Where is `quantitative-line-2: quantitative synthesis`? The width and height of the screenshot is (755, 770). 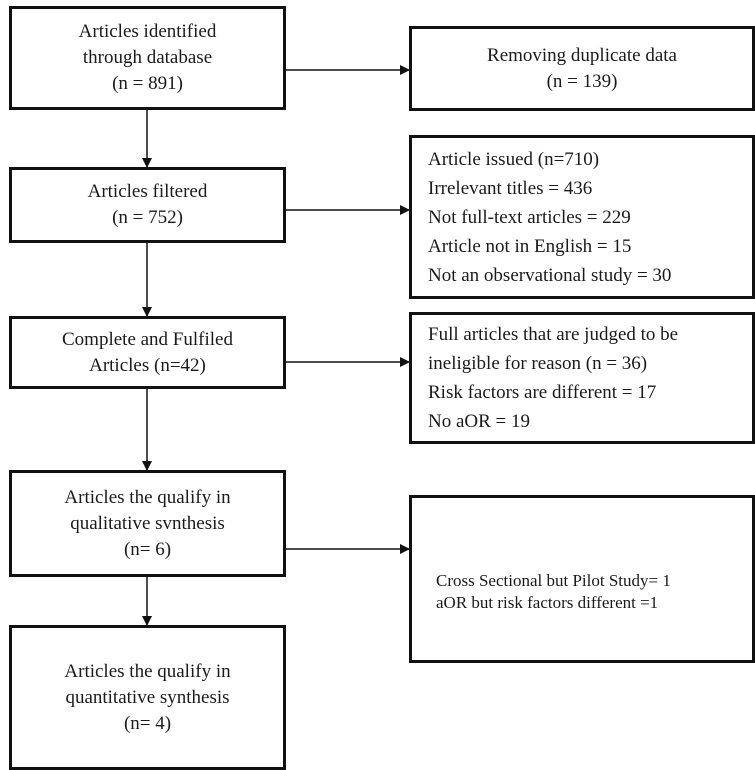
quantitative-line-2: quantitative synthesis is located at coordinates (147, 697).